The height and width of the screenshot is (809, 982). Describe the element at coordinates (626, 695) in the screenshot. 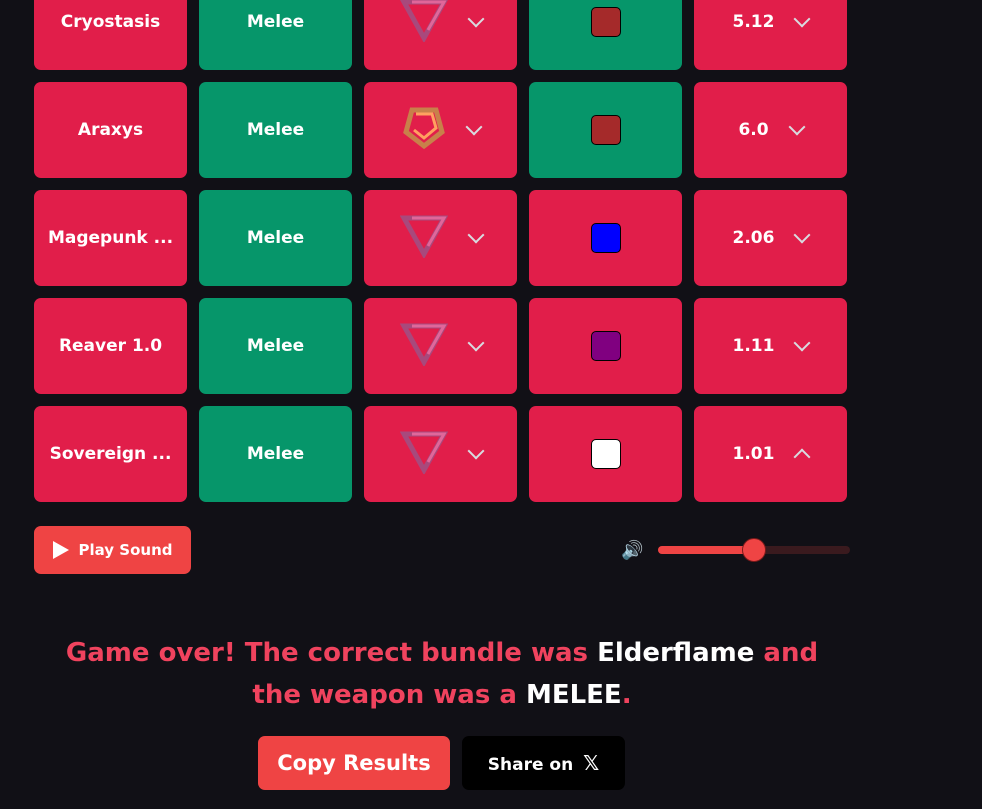

I see `result-text: .` at that location.